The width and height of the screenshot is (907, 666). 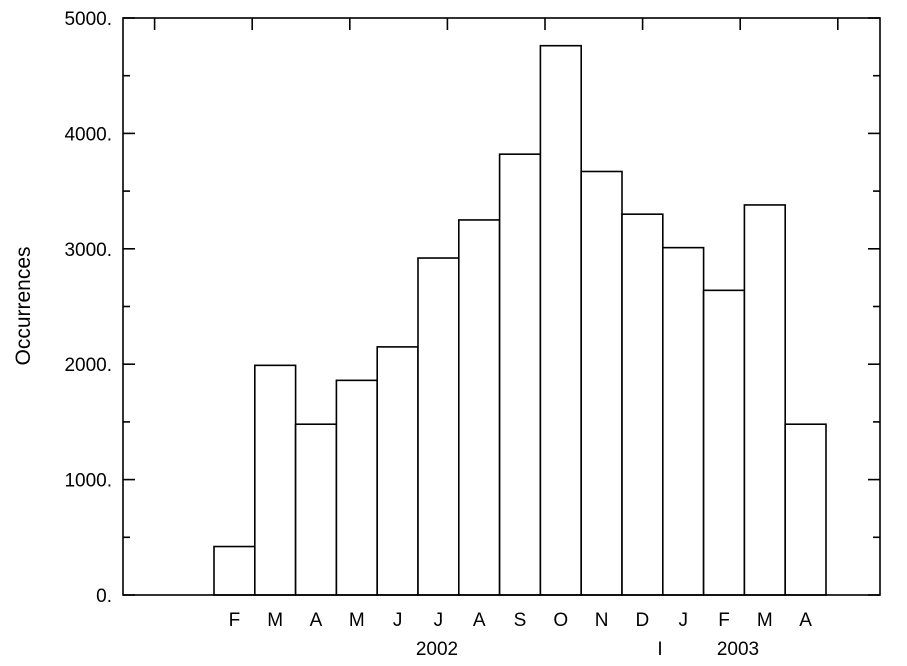 I want to click on x-tick-label-8: O, so click(x=560, y=620).